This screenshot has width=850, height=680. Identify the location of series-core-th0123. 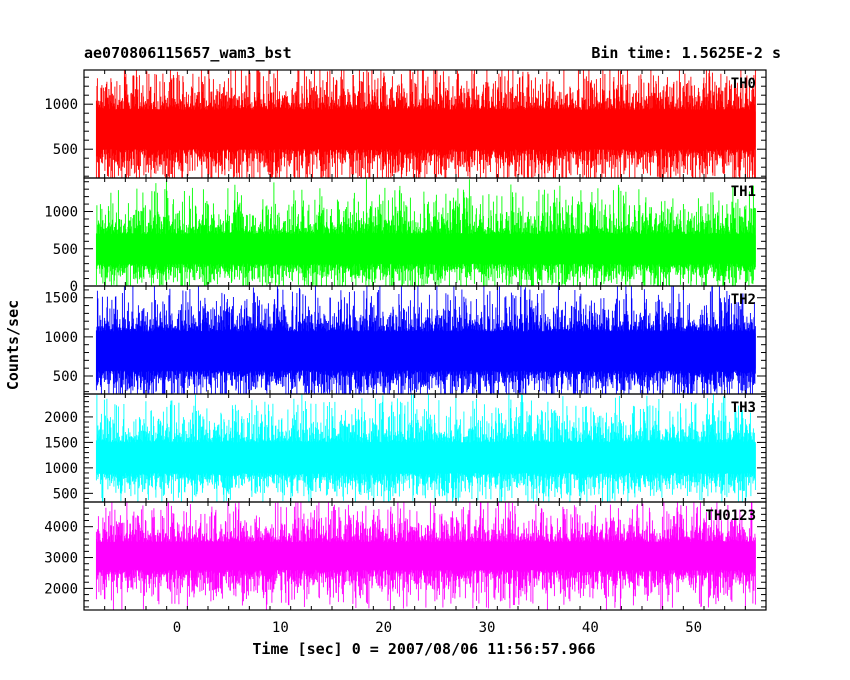
(426, 556).